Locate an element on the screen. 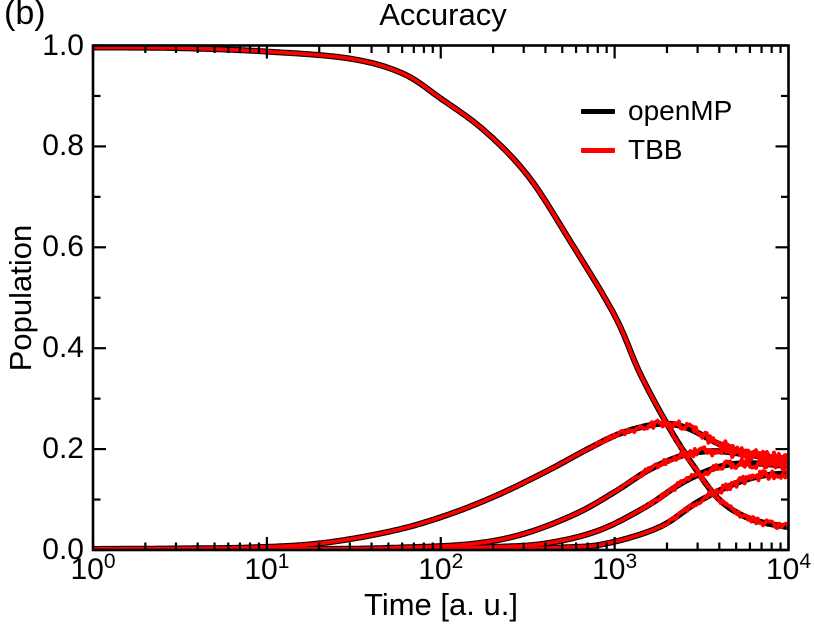 The height and width of the screenshot is (629, 814). y-tick-label: 0.0 is located at coordinates (63, 549).